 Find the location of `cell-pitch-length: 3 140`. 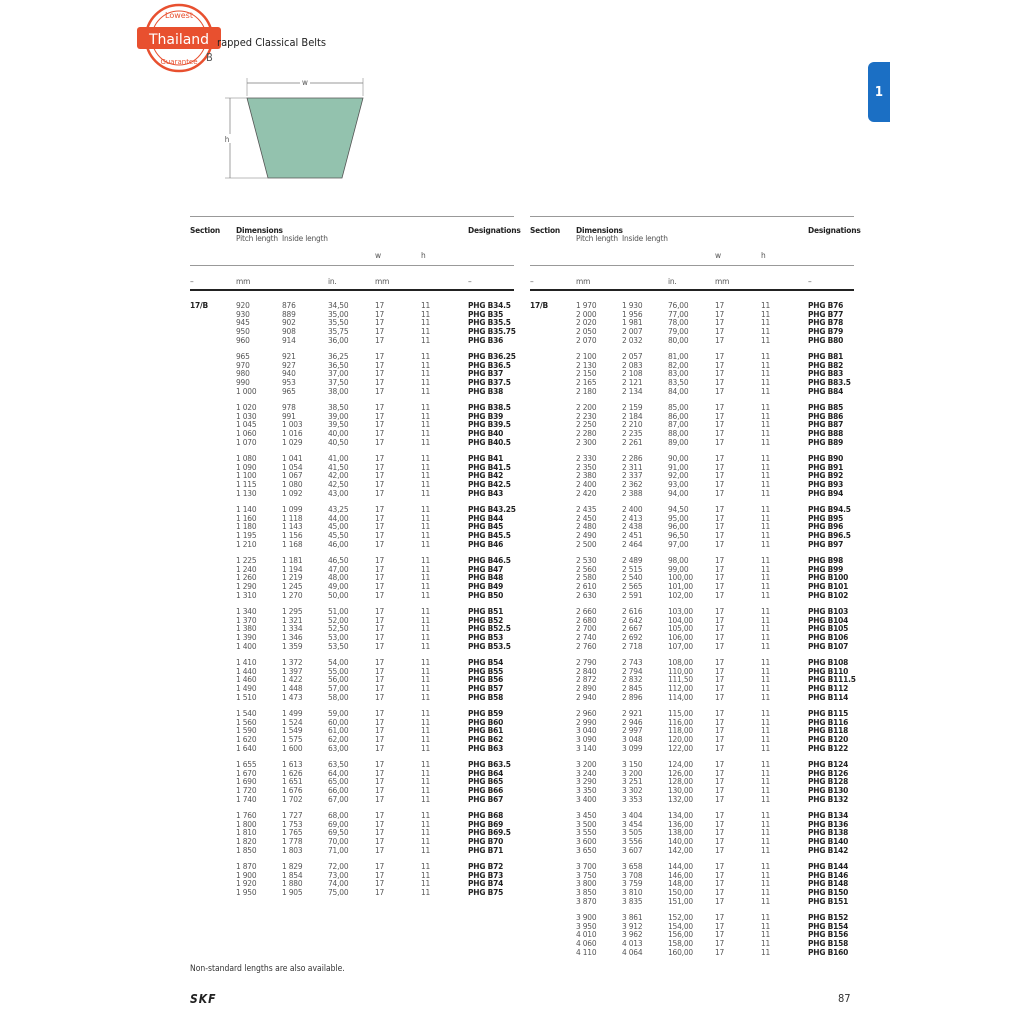

cell-pitch-length: 3 140 is located at coordinates (586, 747).